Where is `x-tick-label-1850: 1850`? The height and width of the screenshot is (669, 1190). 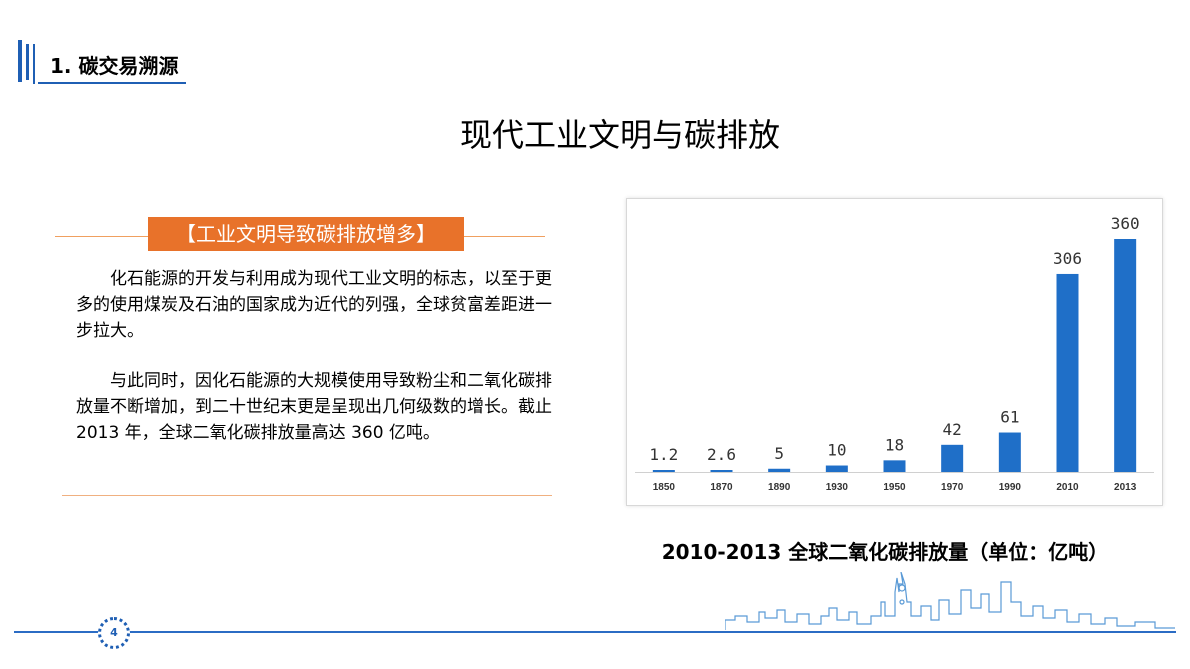
x-tick-label-1850: 1850 is located at coordinates (664, 487).